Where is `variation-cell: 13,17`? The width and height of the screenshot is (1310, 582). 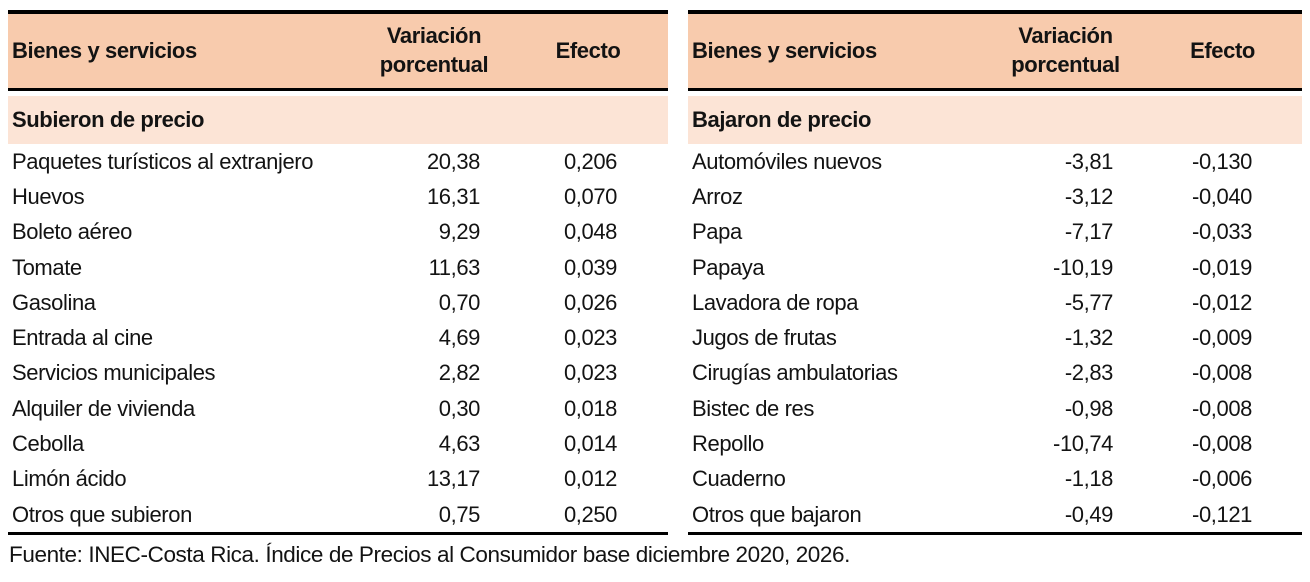 variation-cell: 13,17 is located at coordinates (453, 479).